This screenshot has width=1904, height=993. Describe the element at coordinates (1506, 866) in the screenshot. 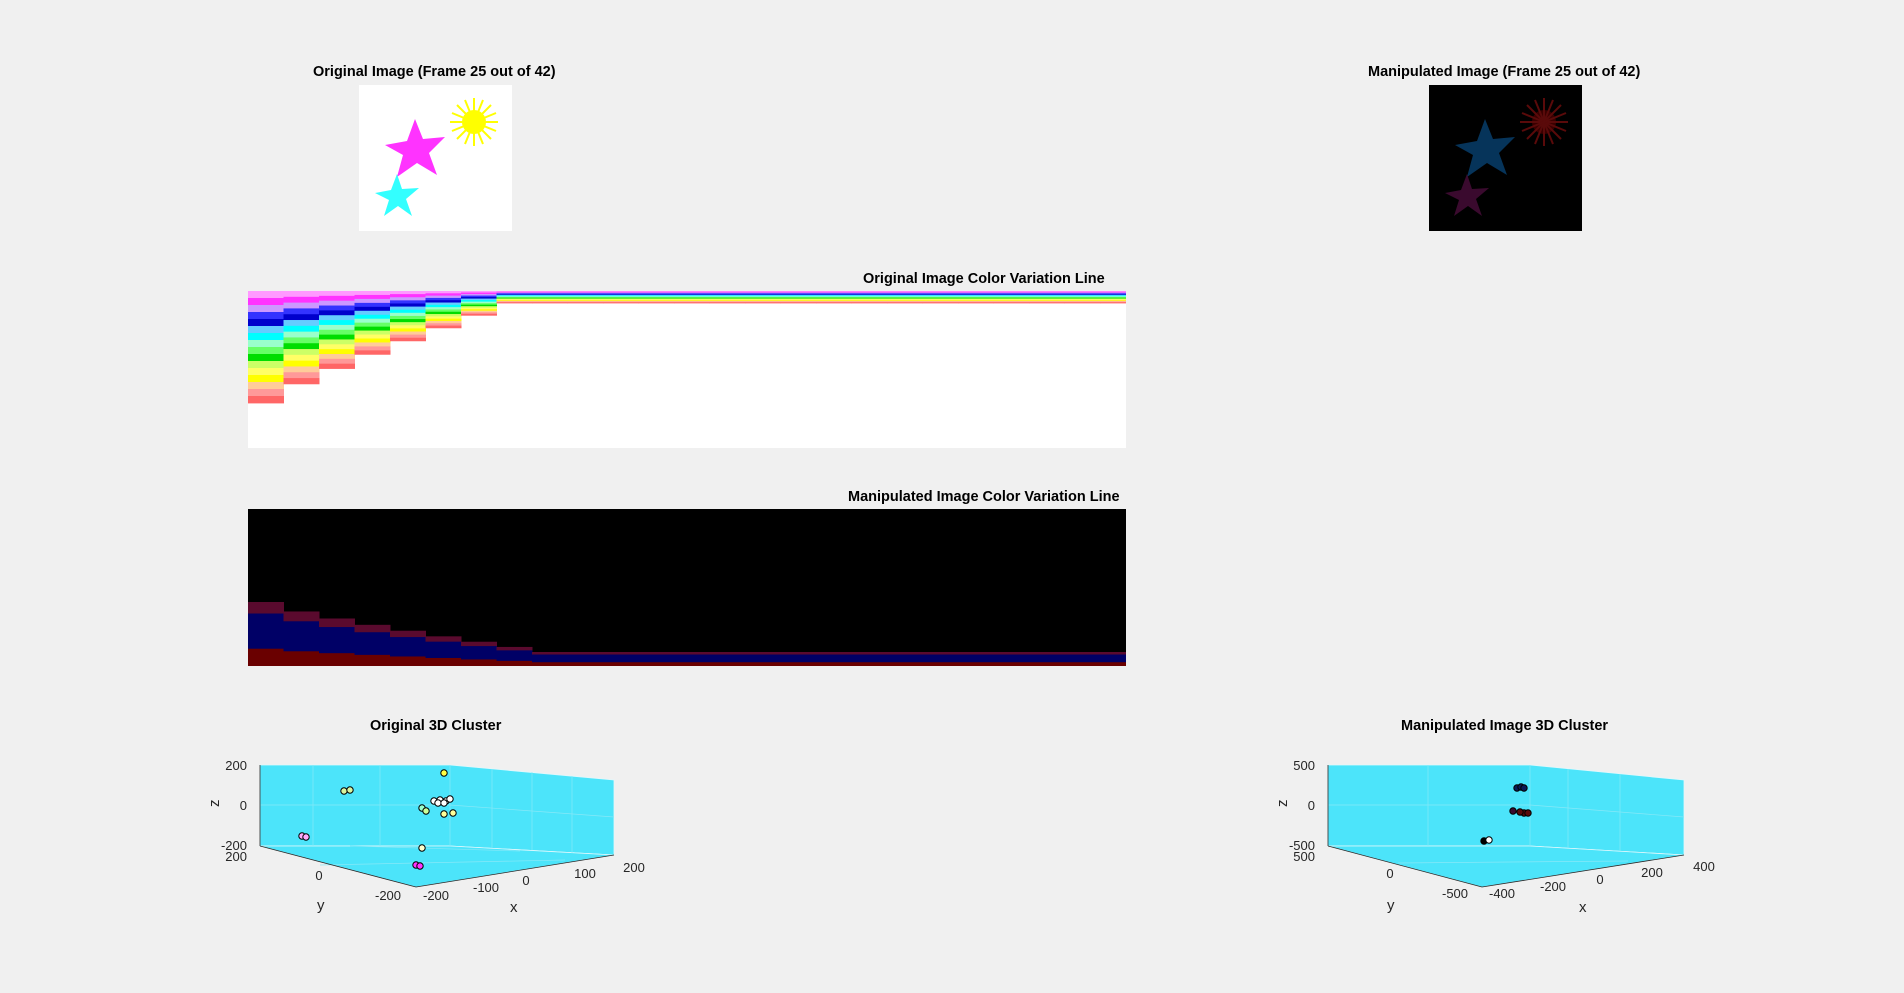

I see `cluster-floor-pane` at that location.